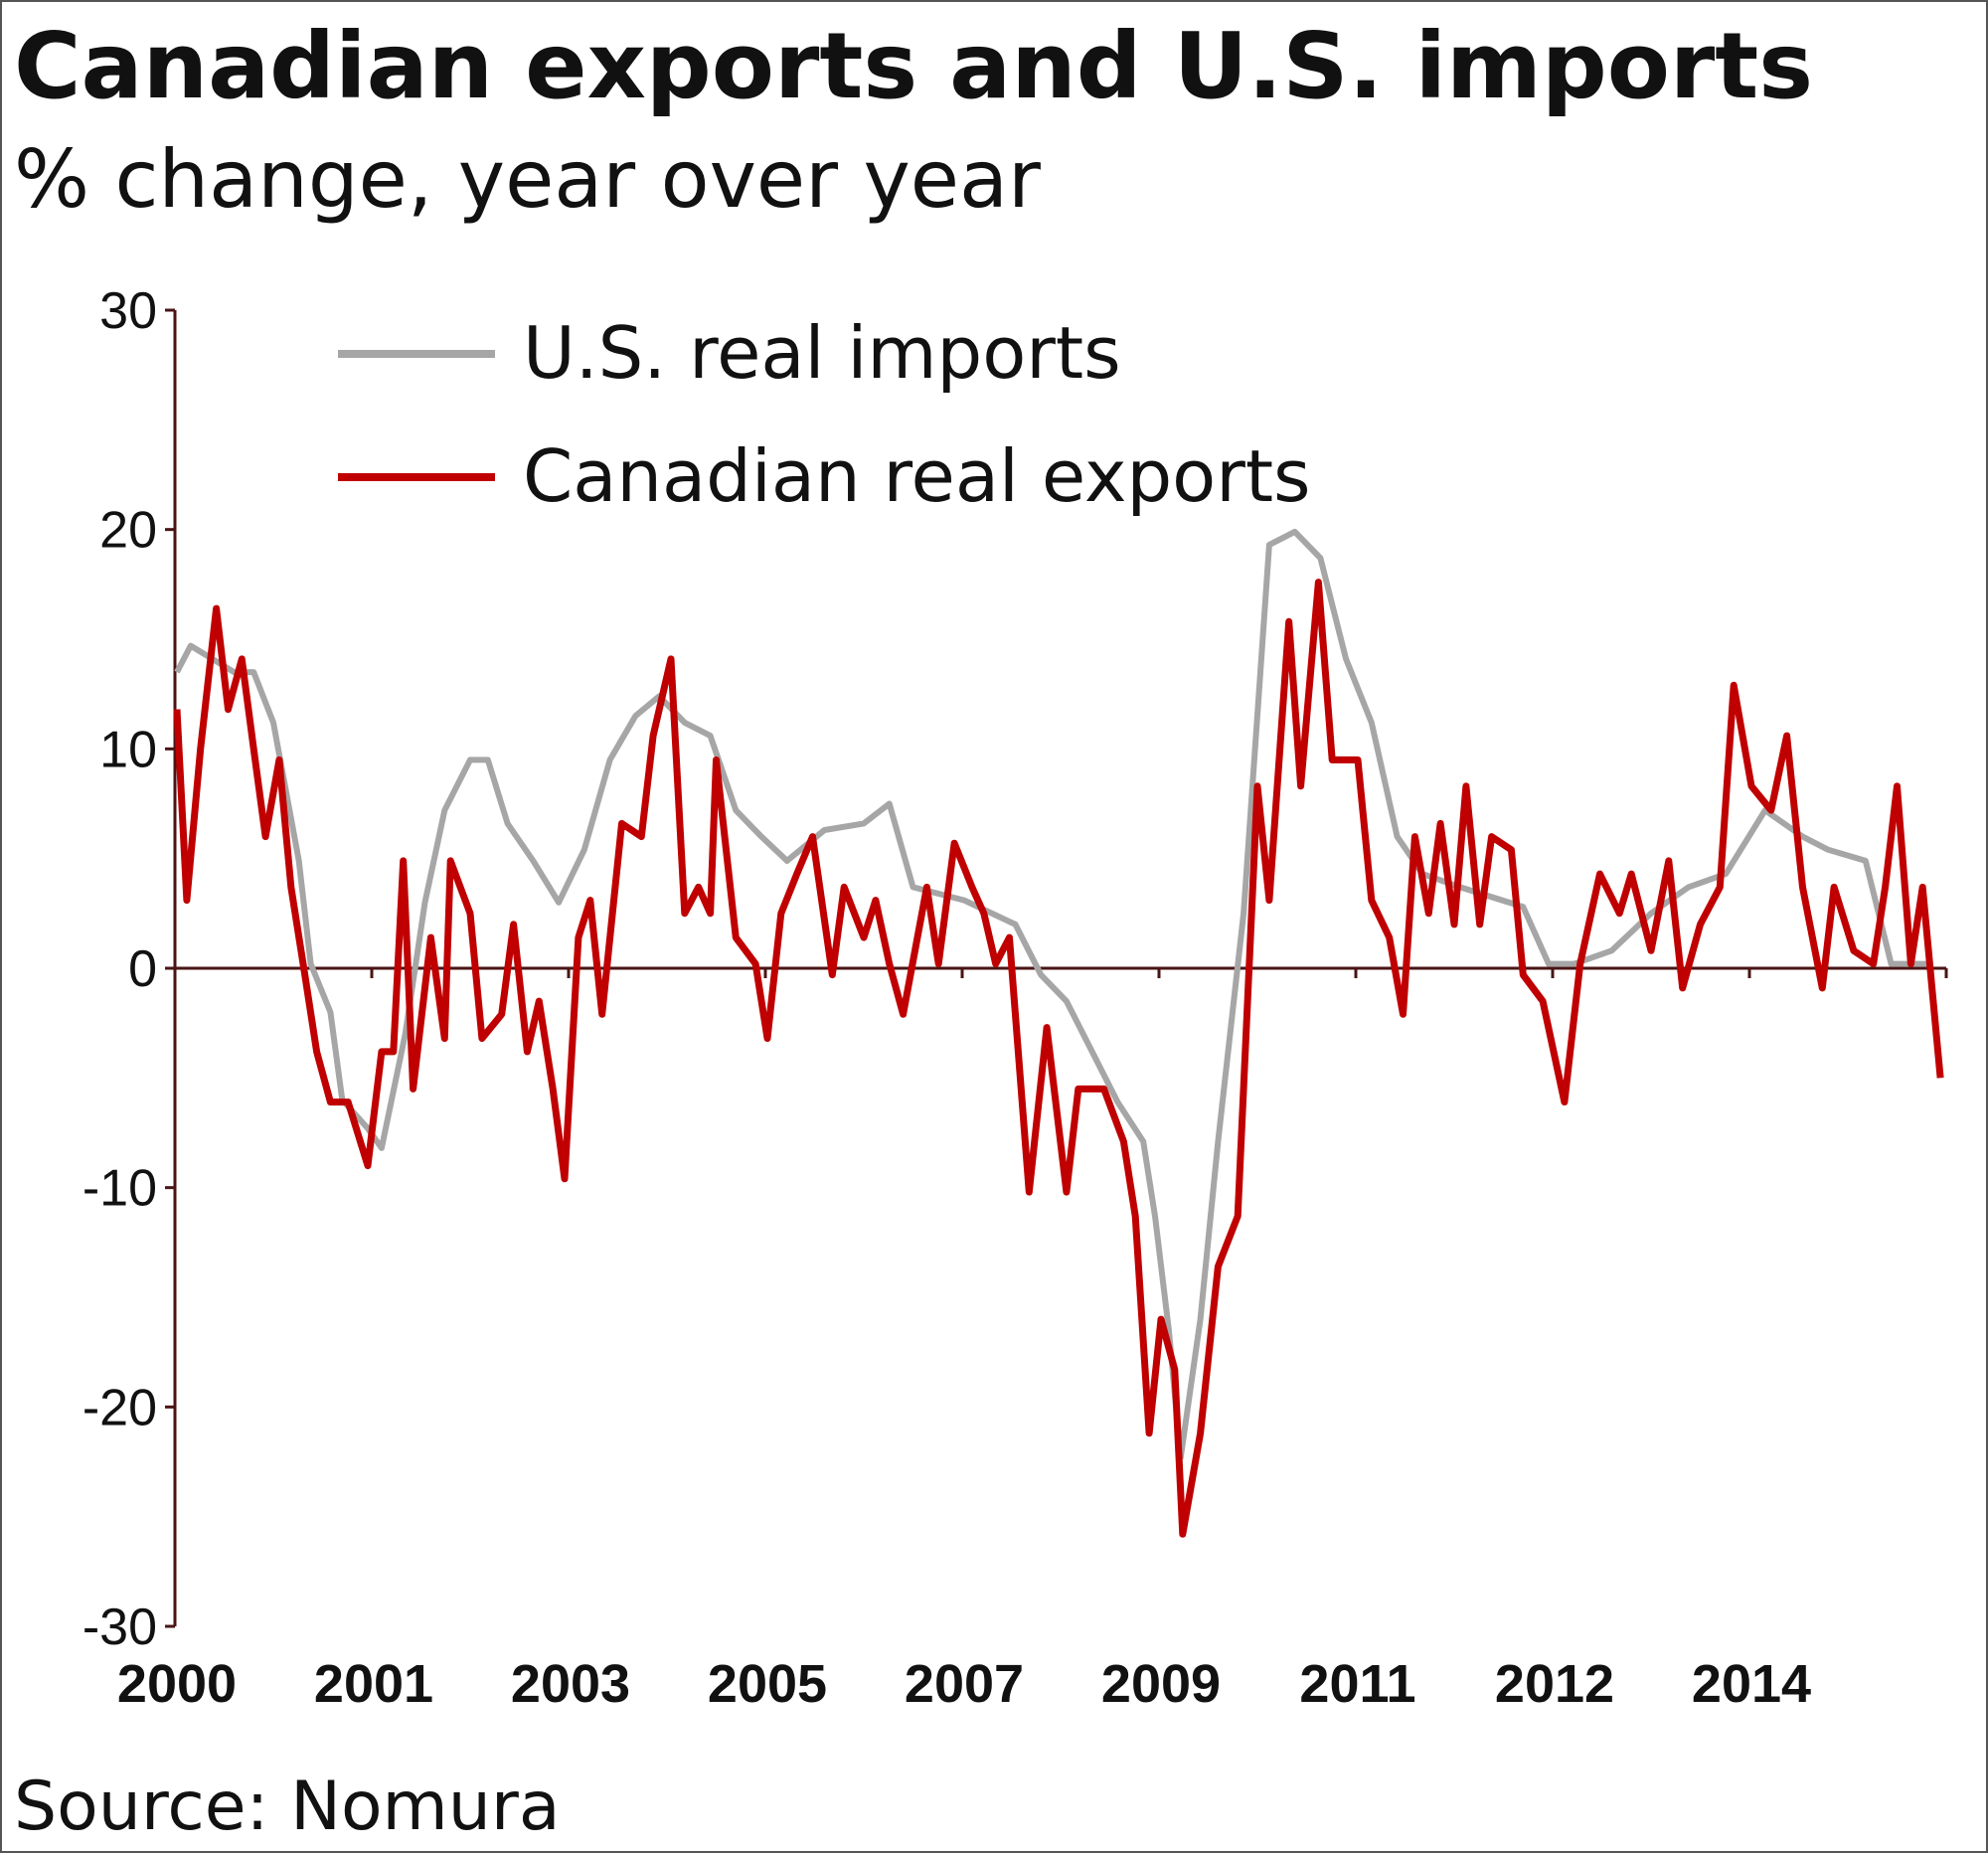 This screenshot has height=1853, width=1988. I want to click on y-tick-label: 30, so click(128, 311).